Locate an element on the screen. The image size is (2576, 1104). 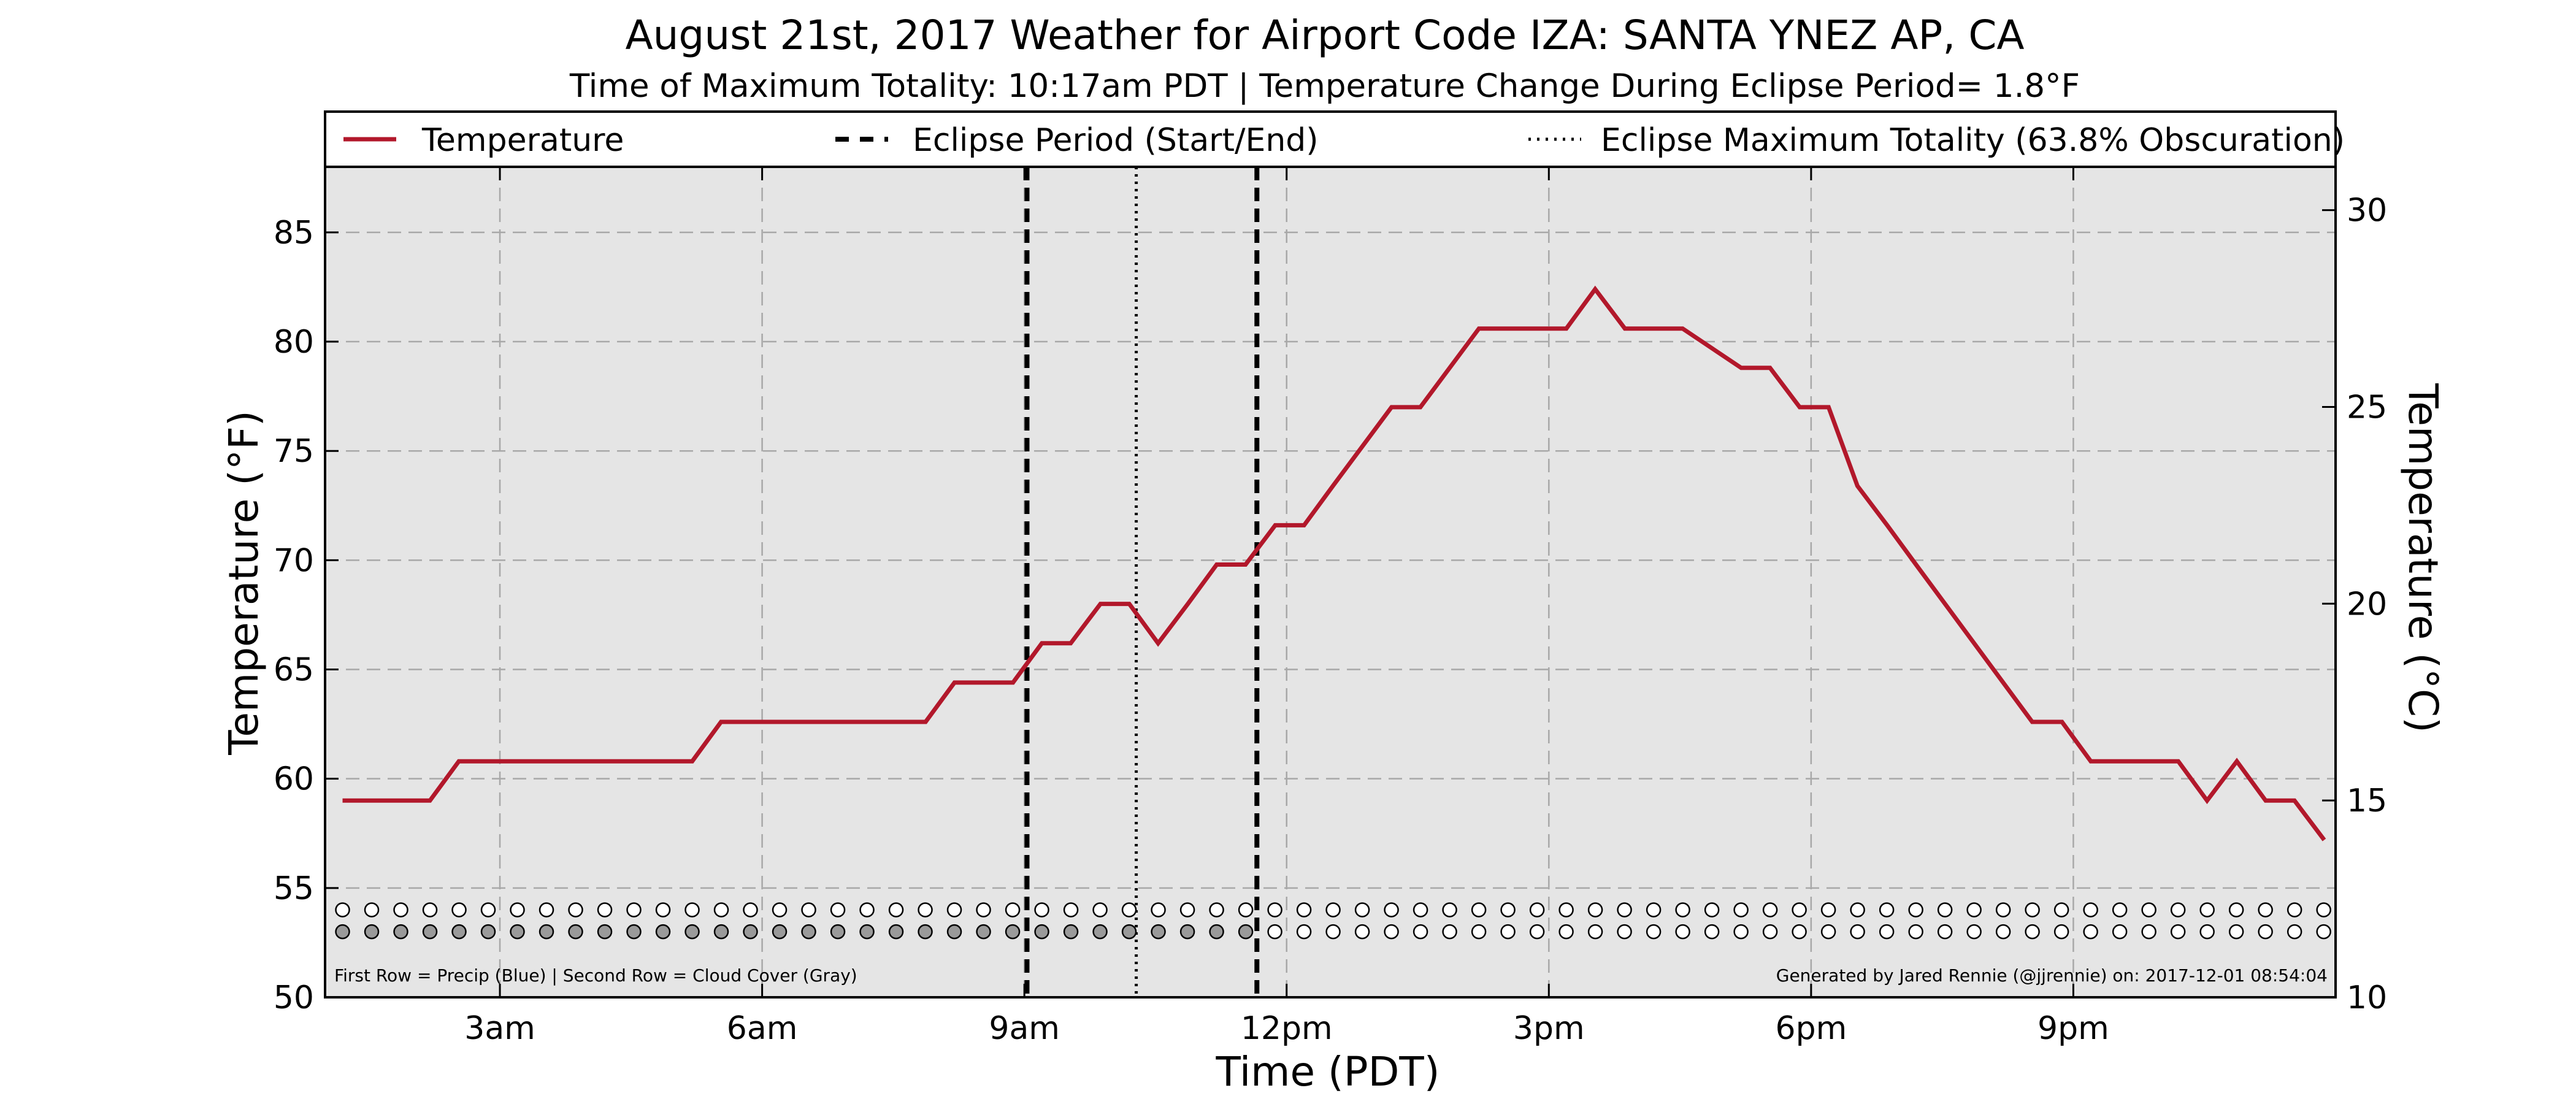
y-tick-label-left: 80 is located at coordinates (294, 342).